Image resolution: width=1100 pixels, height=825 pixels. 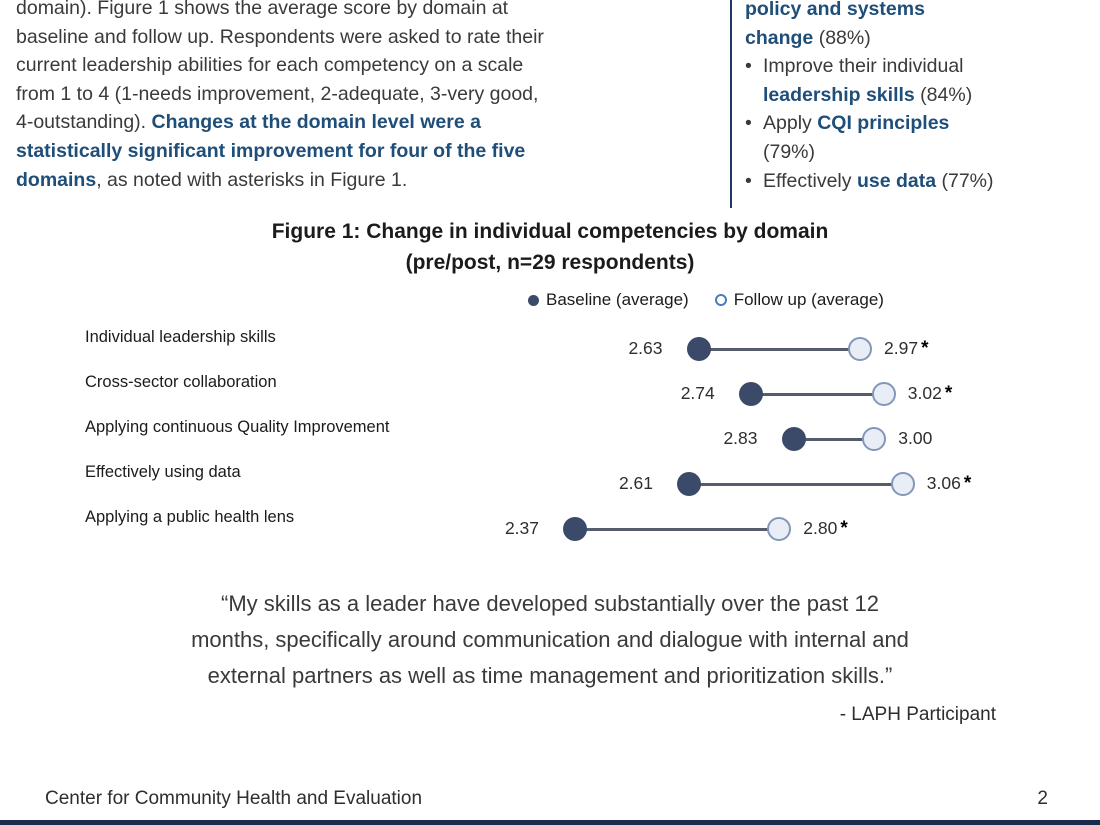 I want to click on followup-value-group: 3.00, so click(x=915, y=438).